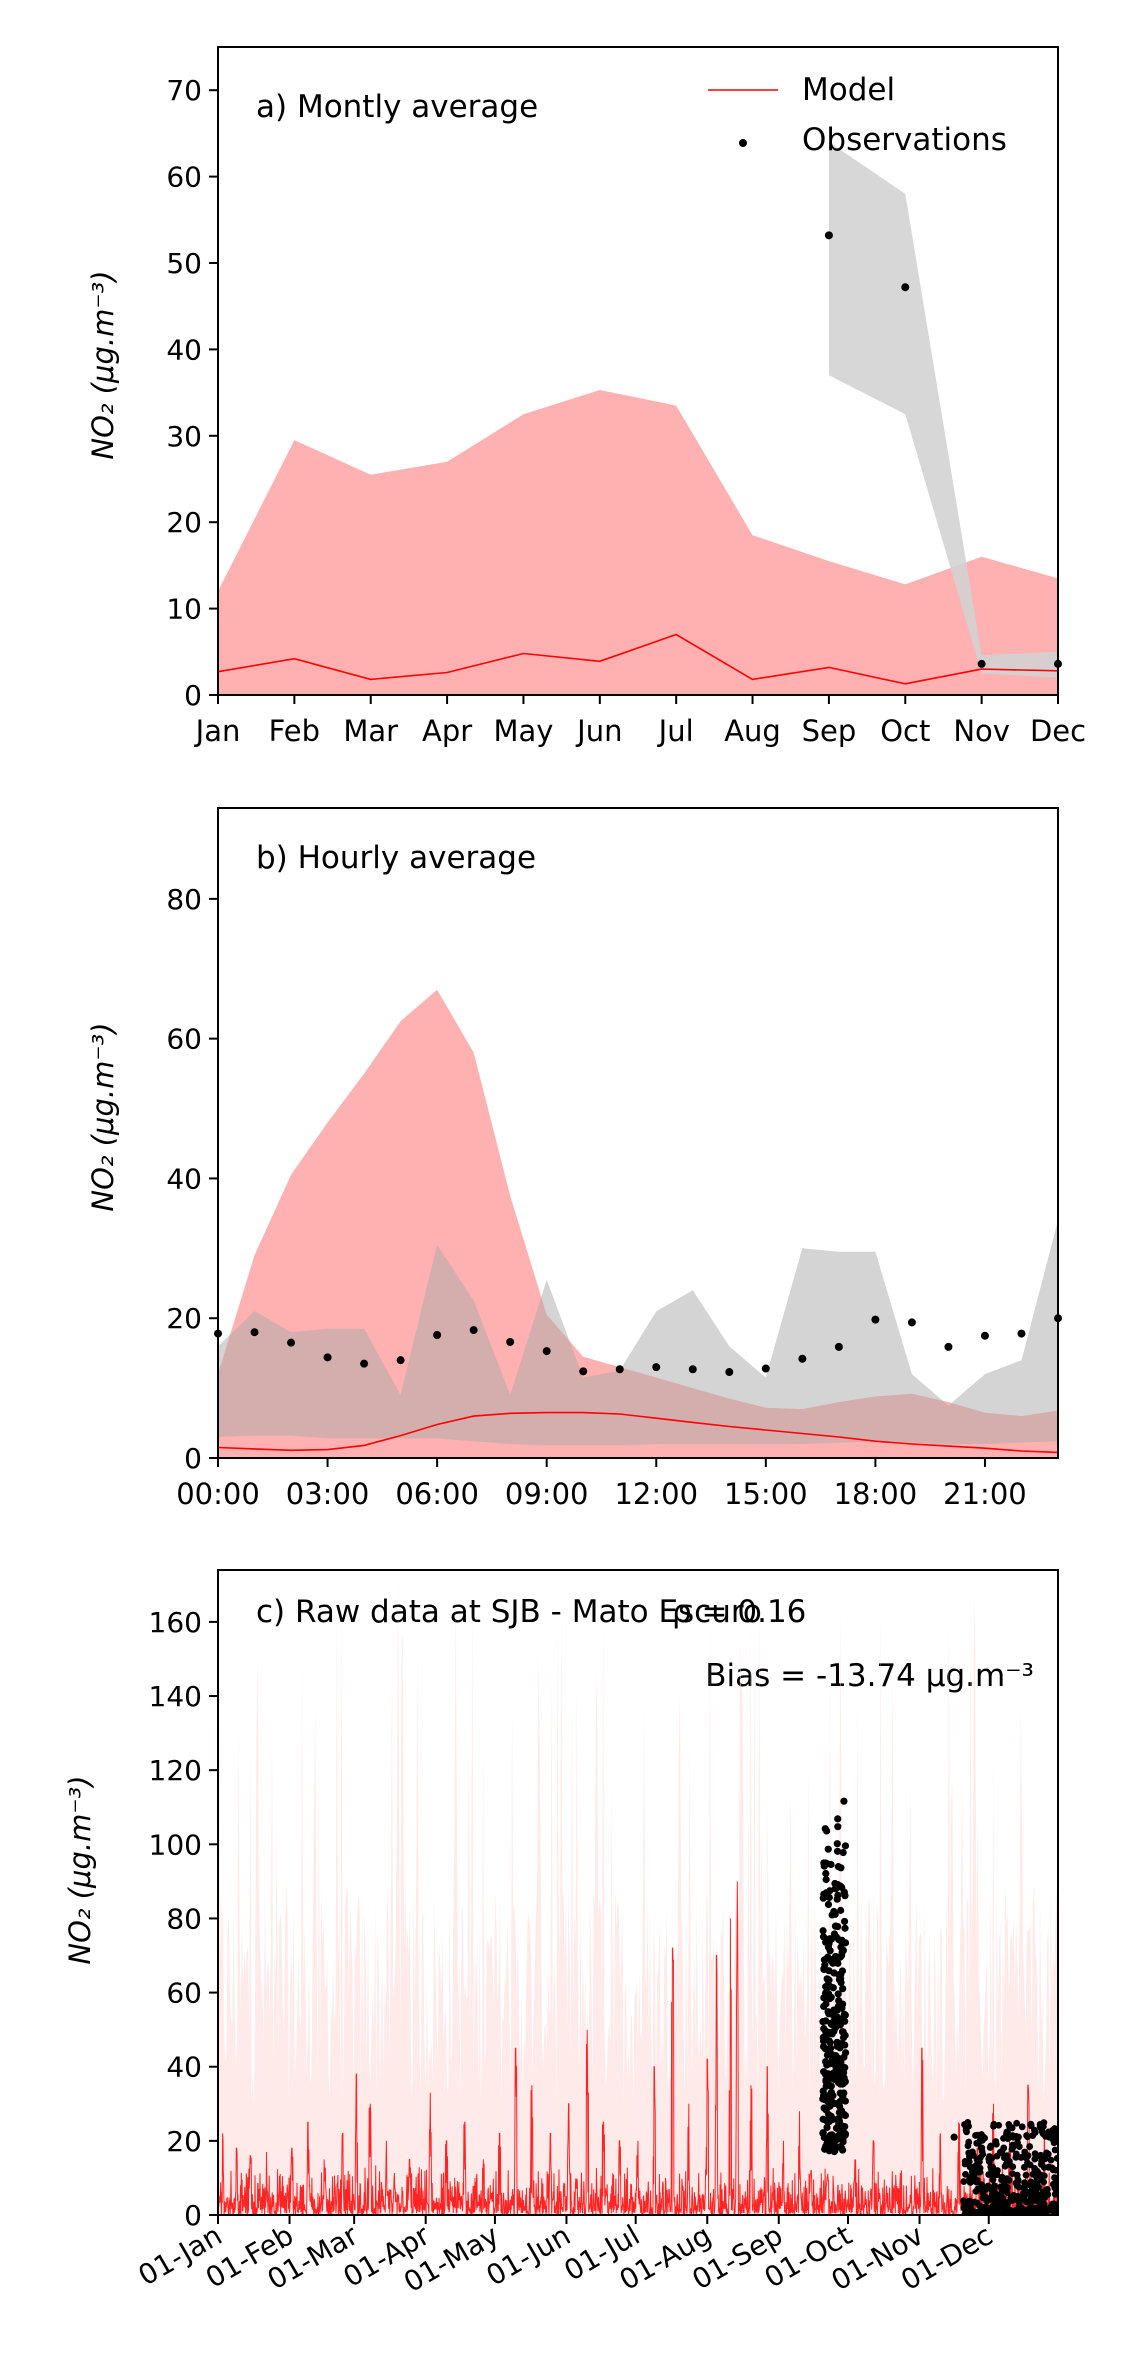 This screenshot has width=1122, height=2362. I want to click on panel-c-ytick-label: 40, so click(184, 2067).